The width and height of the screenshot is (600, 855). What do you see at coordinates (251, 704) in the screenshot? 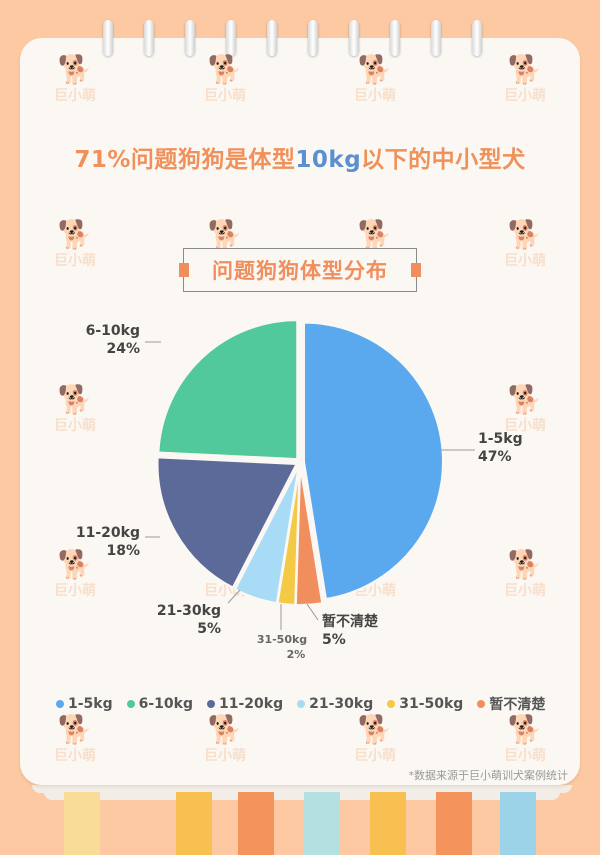
I see `legend-label: 11-20kg` at bounding box center [251, 704].